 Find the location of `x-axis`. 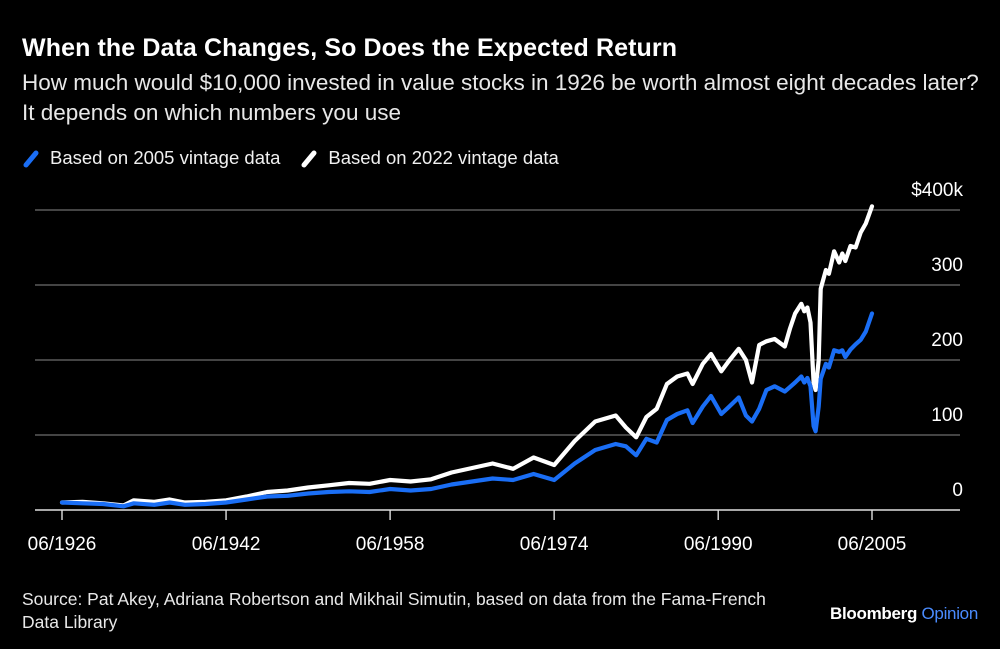

x-axis is located at coordinates (497, 514).